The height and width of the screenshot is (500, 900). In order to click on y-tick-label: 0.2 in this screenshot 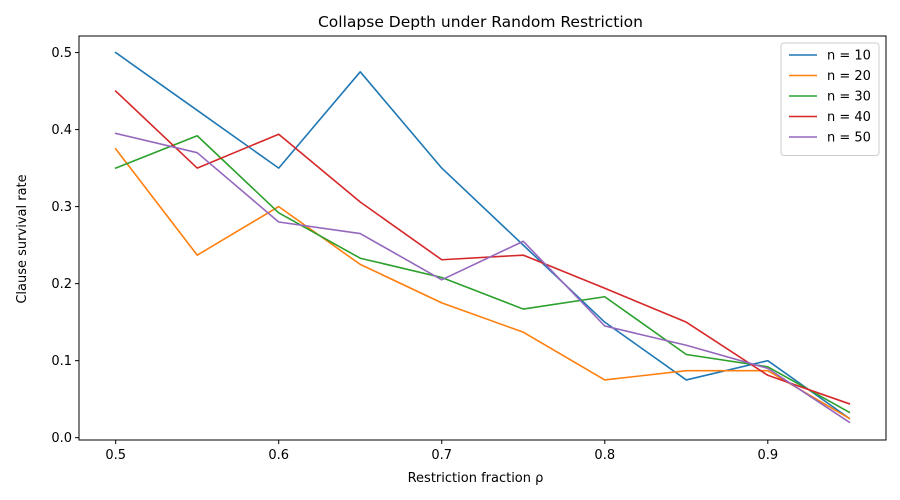, I will do `click(61, 284)`.